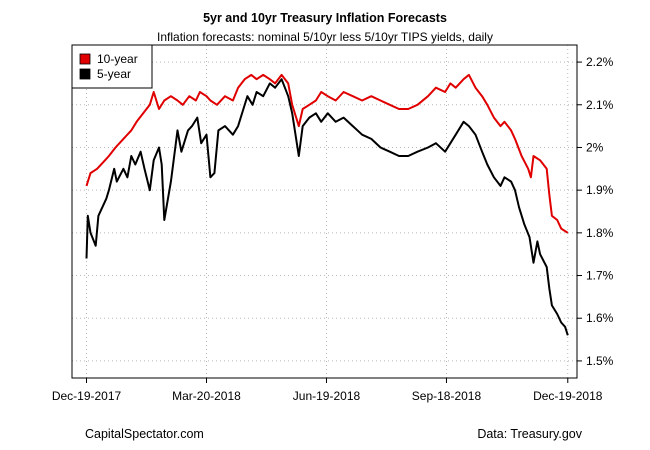  What do you see at coordinates (206, 396) in the screenshot?
I see `x-tick-label: Mar-20-2018` at bounding box center [206, 396].